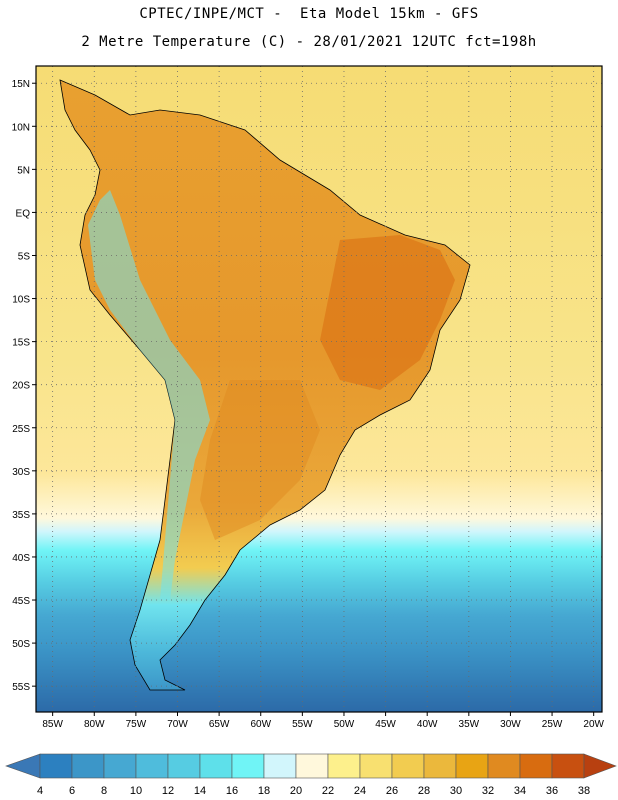 The height and width of the screenshot is (800, 618). I want to click on colorbar-level-label: 38, so click(584, 791).